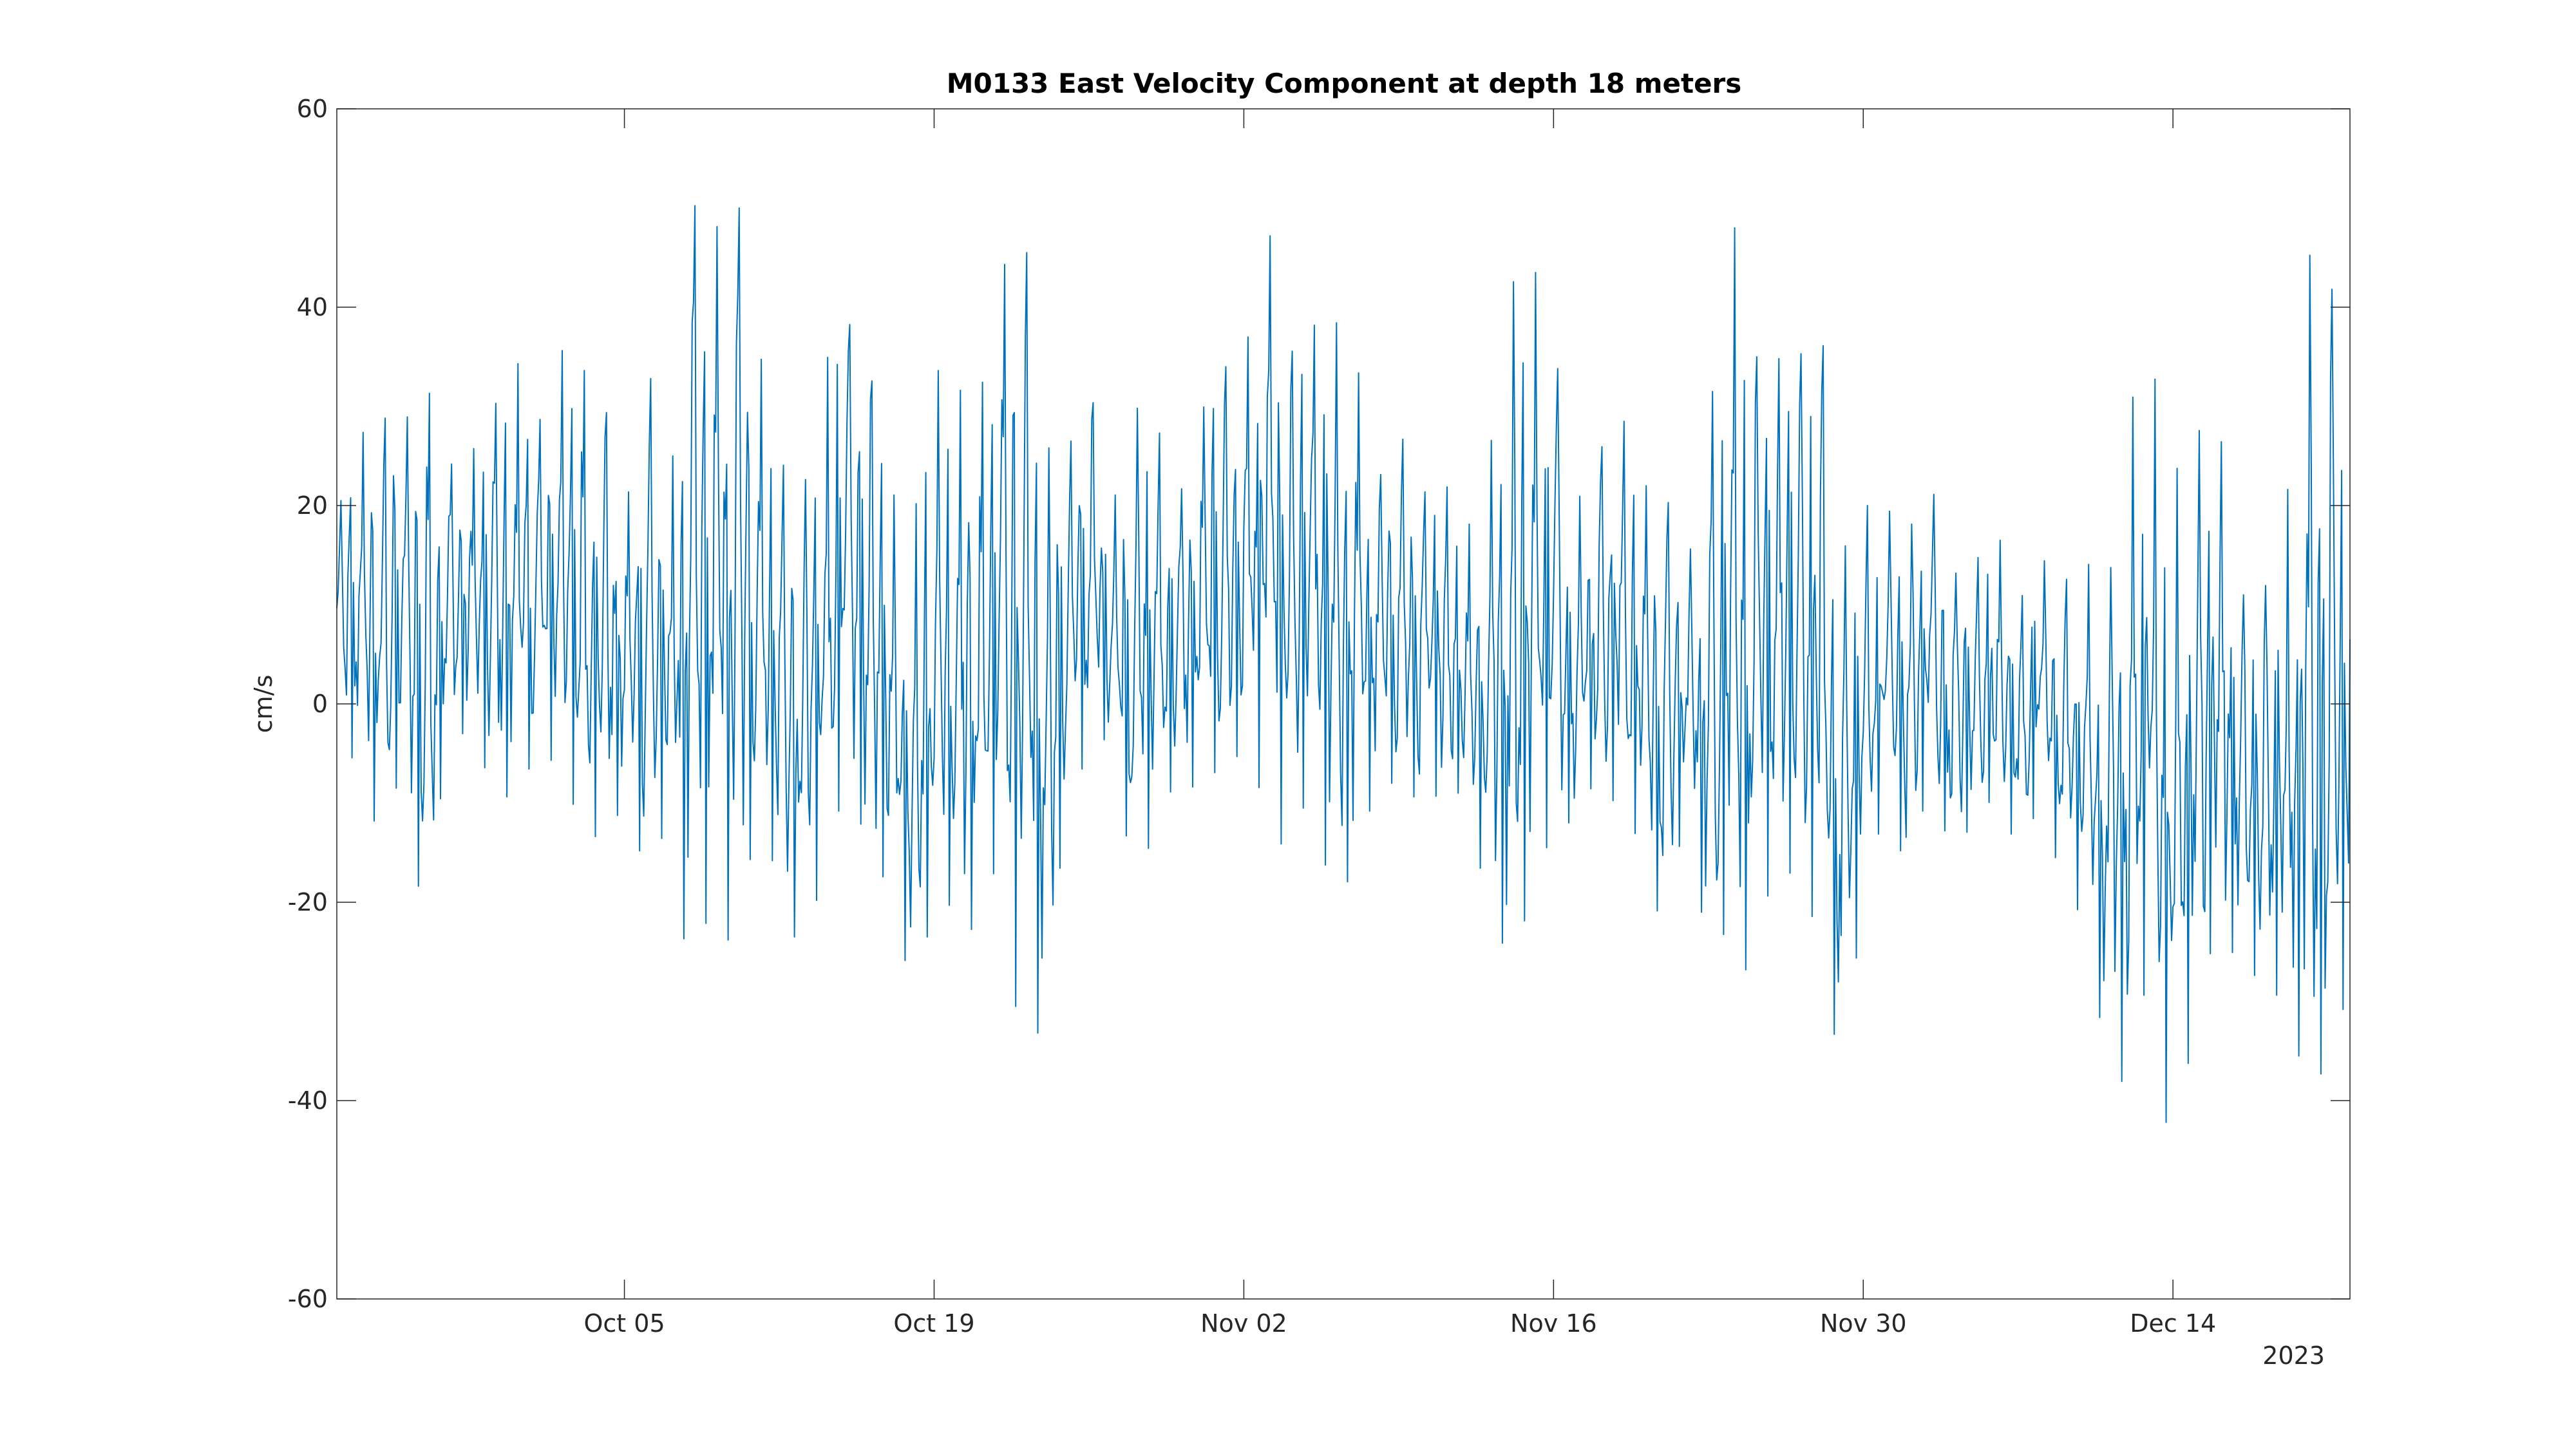  Describe the element at coordinates (308, 1299) in the screenshot. I see `y-tick-label: -60` at that location.